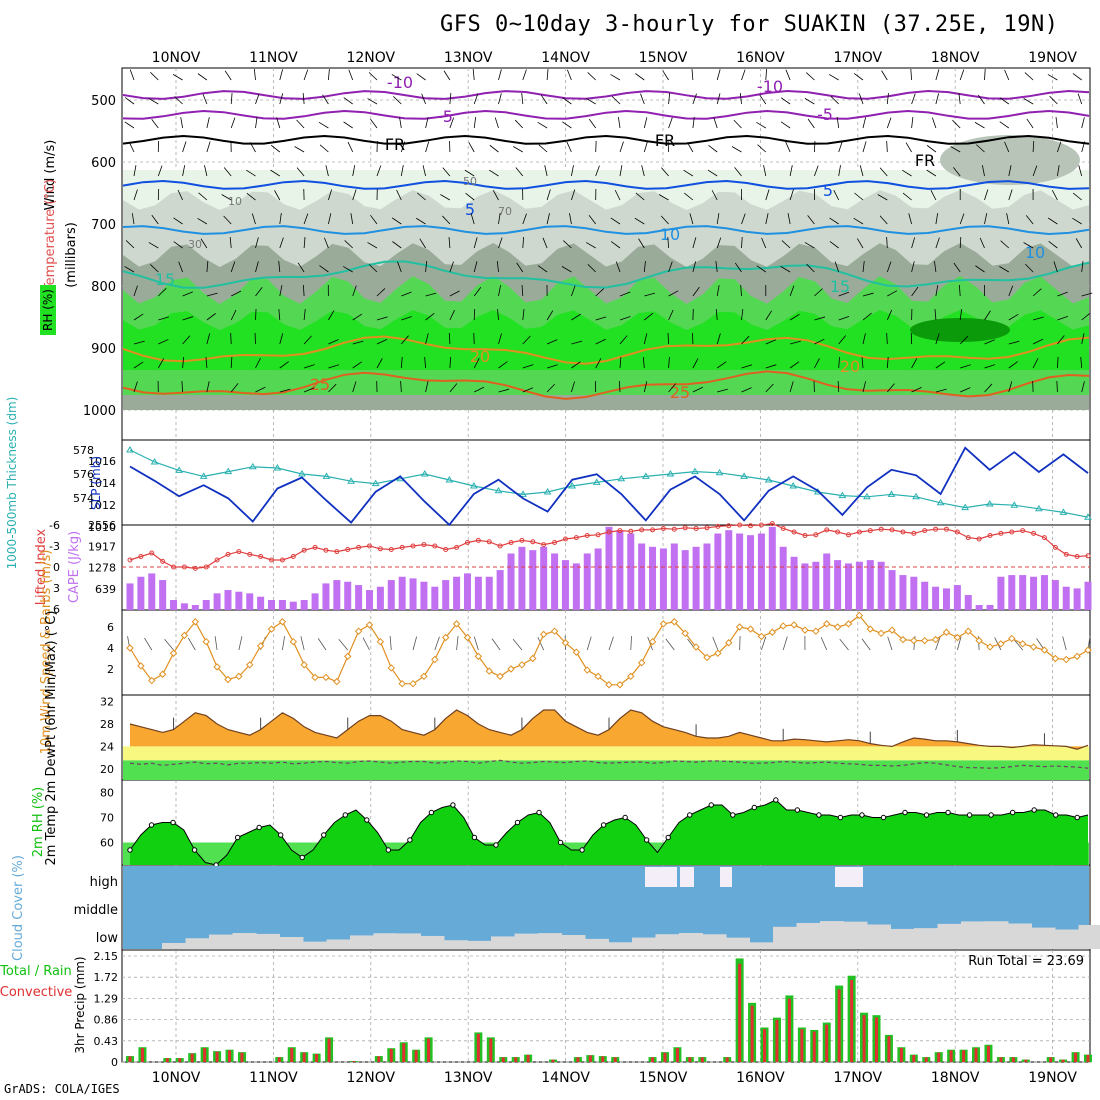  I want to click on pressure-tick-label: 1000, so click(99, 411).